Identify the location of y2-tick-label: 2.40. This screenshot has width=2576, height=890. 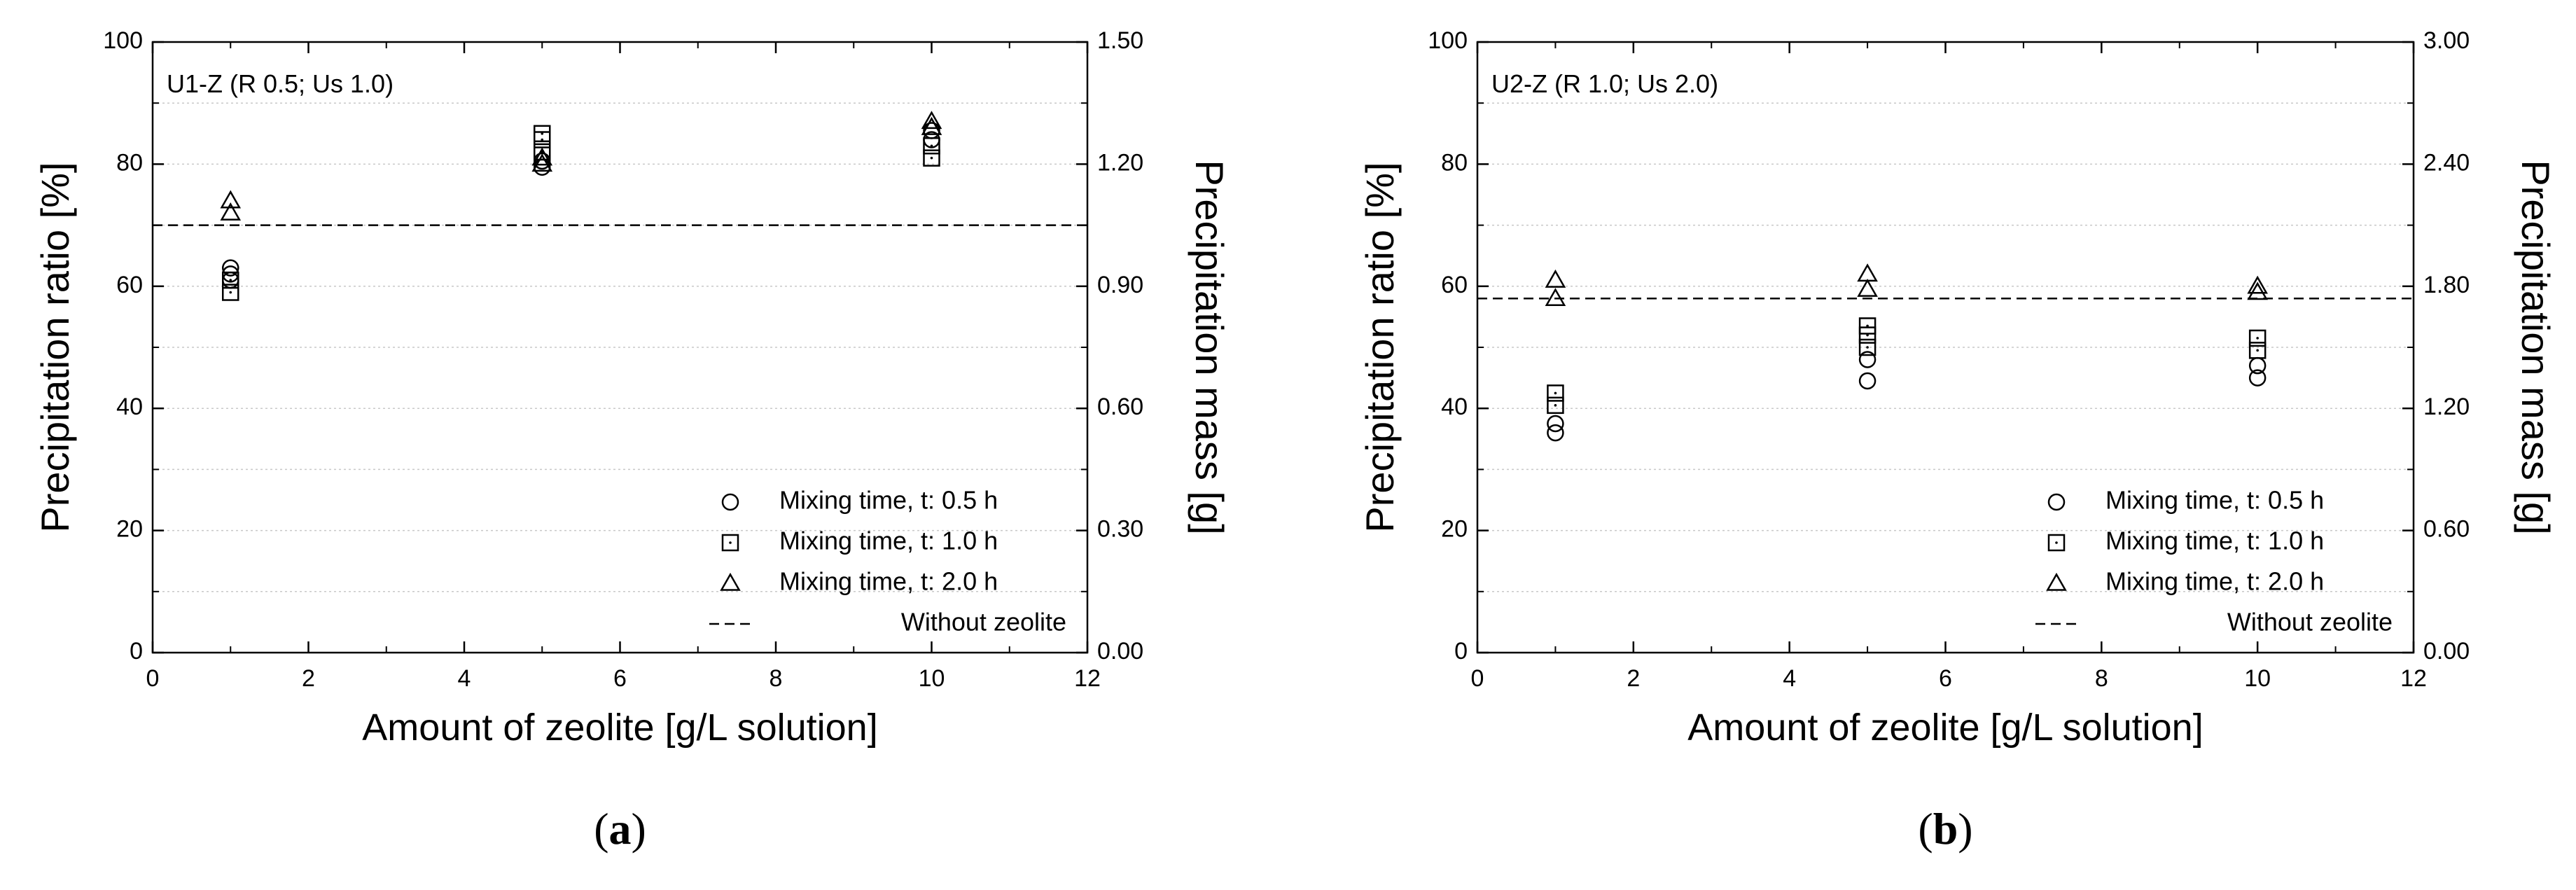
(2446, 162).